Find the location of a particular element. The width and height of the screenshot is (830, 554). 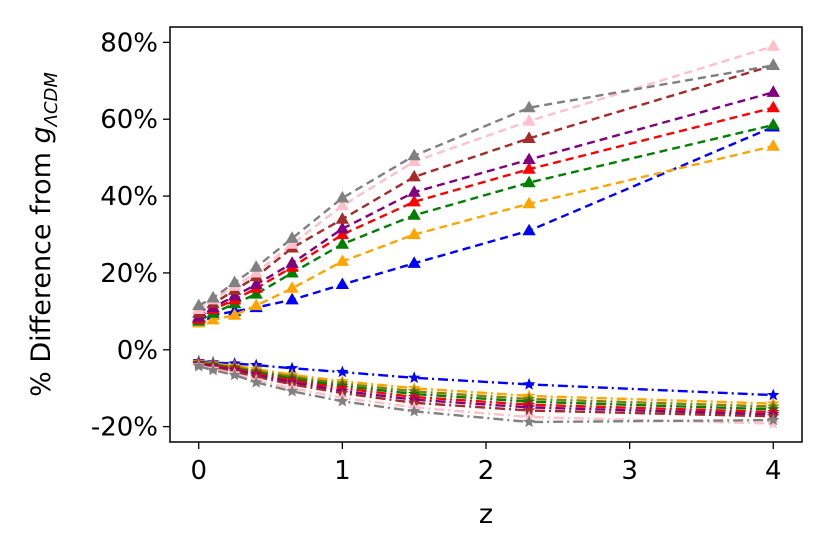

y-tick-label: 80% is located at coordinates (129, 43).